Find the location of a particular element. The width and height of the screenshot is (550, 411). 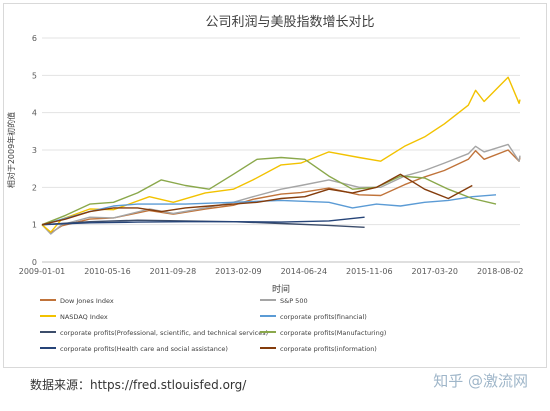

x-tick-label: 2014-06-24 is located at coordinates (304, 271).